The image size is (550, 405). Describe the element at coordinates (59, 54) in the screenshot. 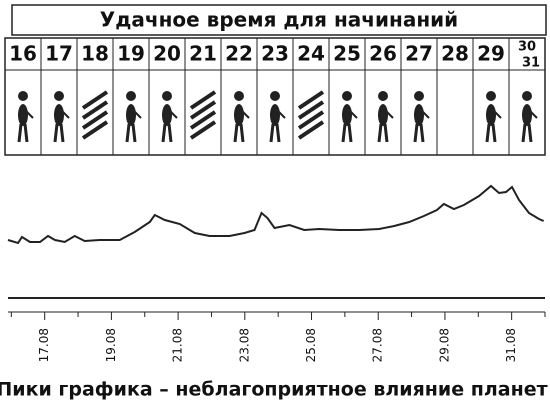

I see `day-number: 17` at that location.